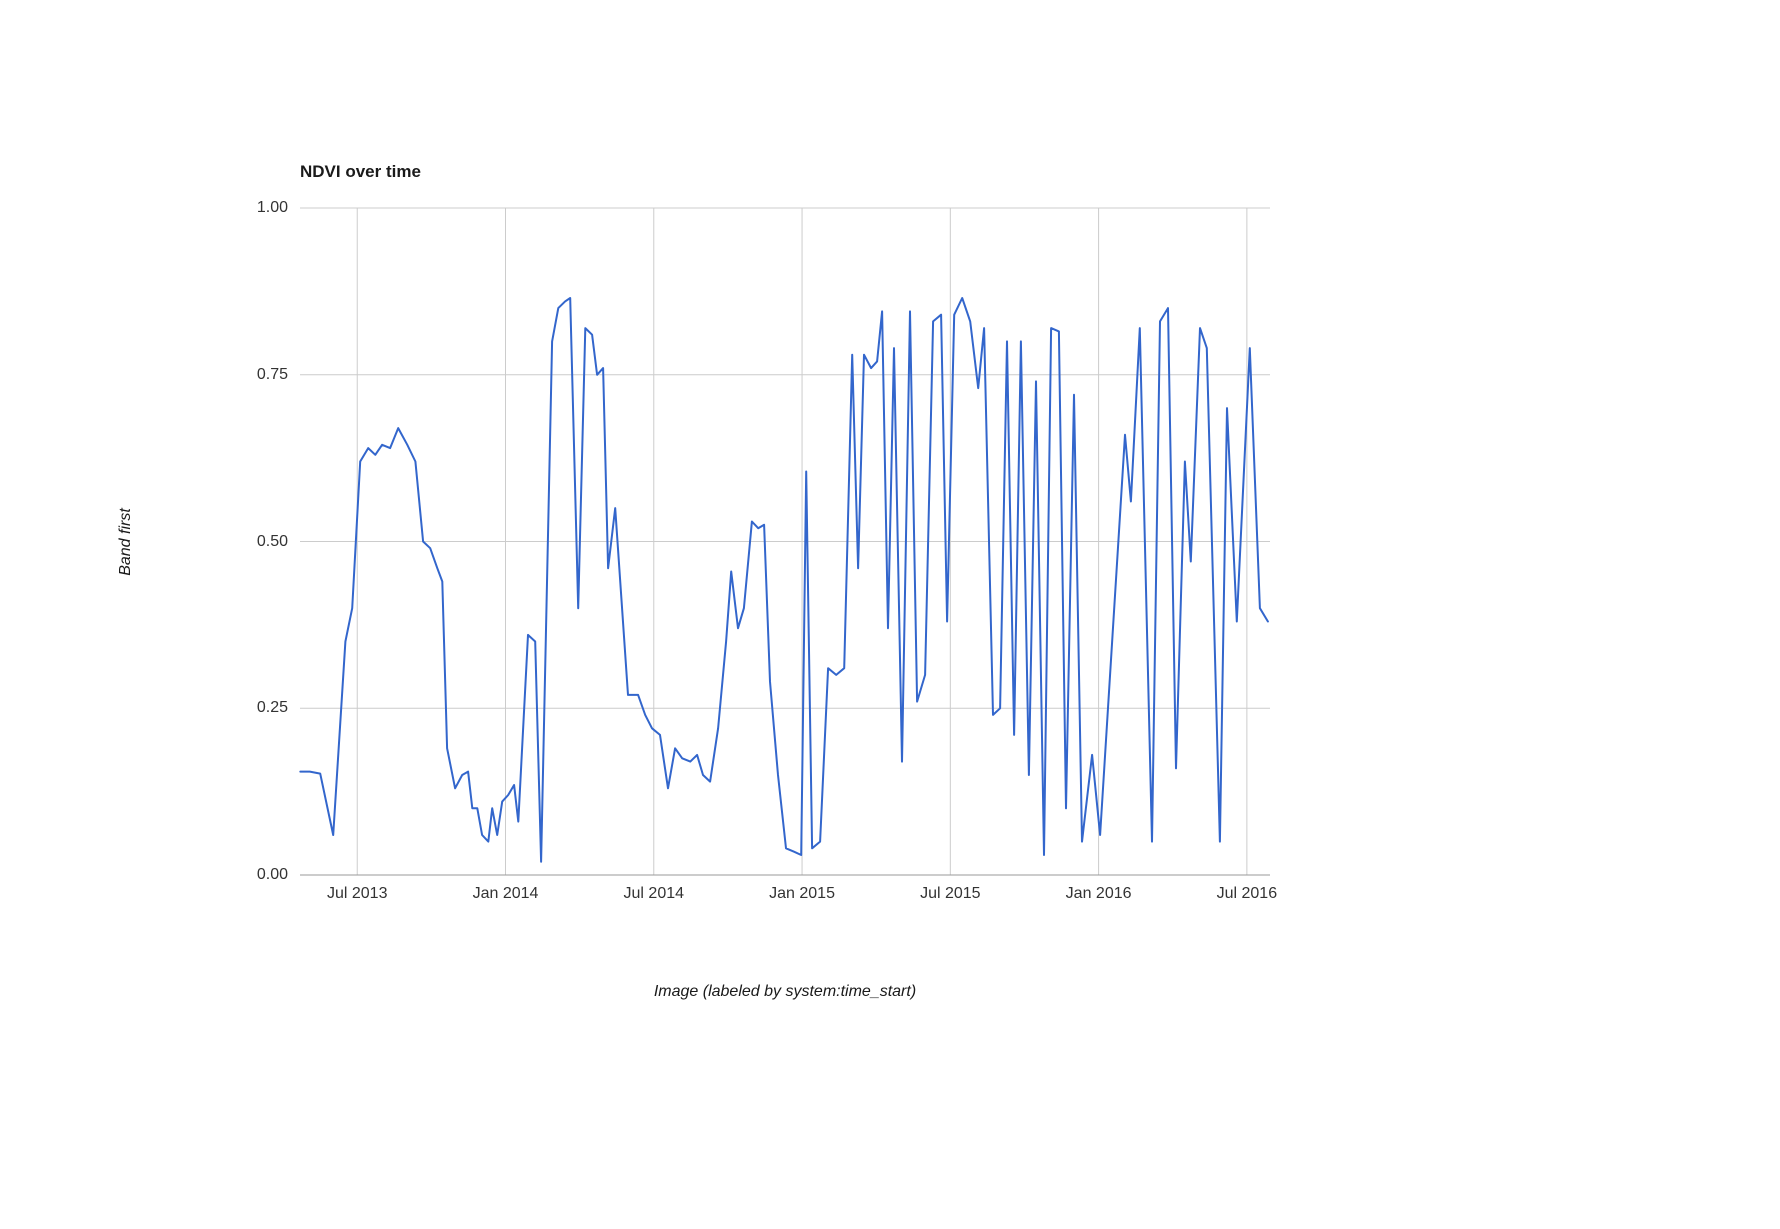  I want to click on x-tick-label: Jul 2014, so click(654, 893).